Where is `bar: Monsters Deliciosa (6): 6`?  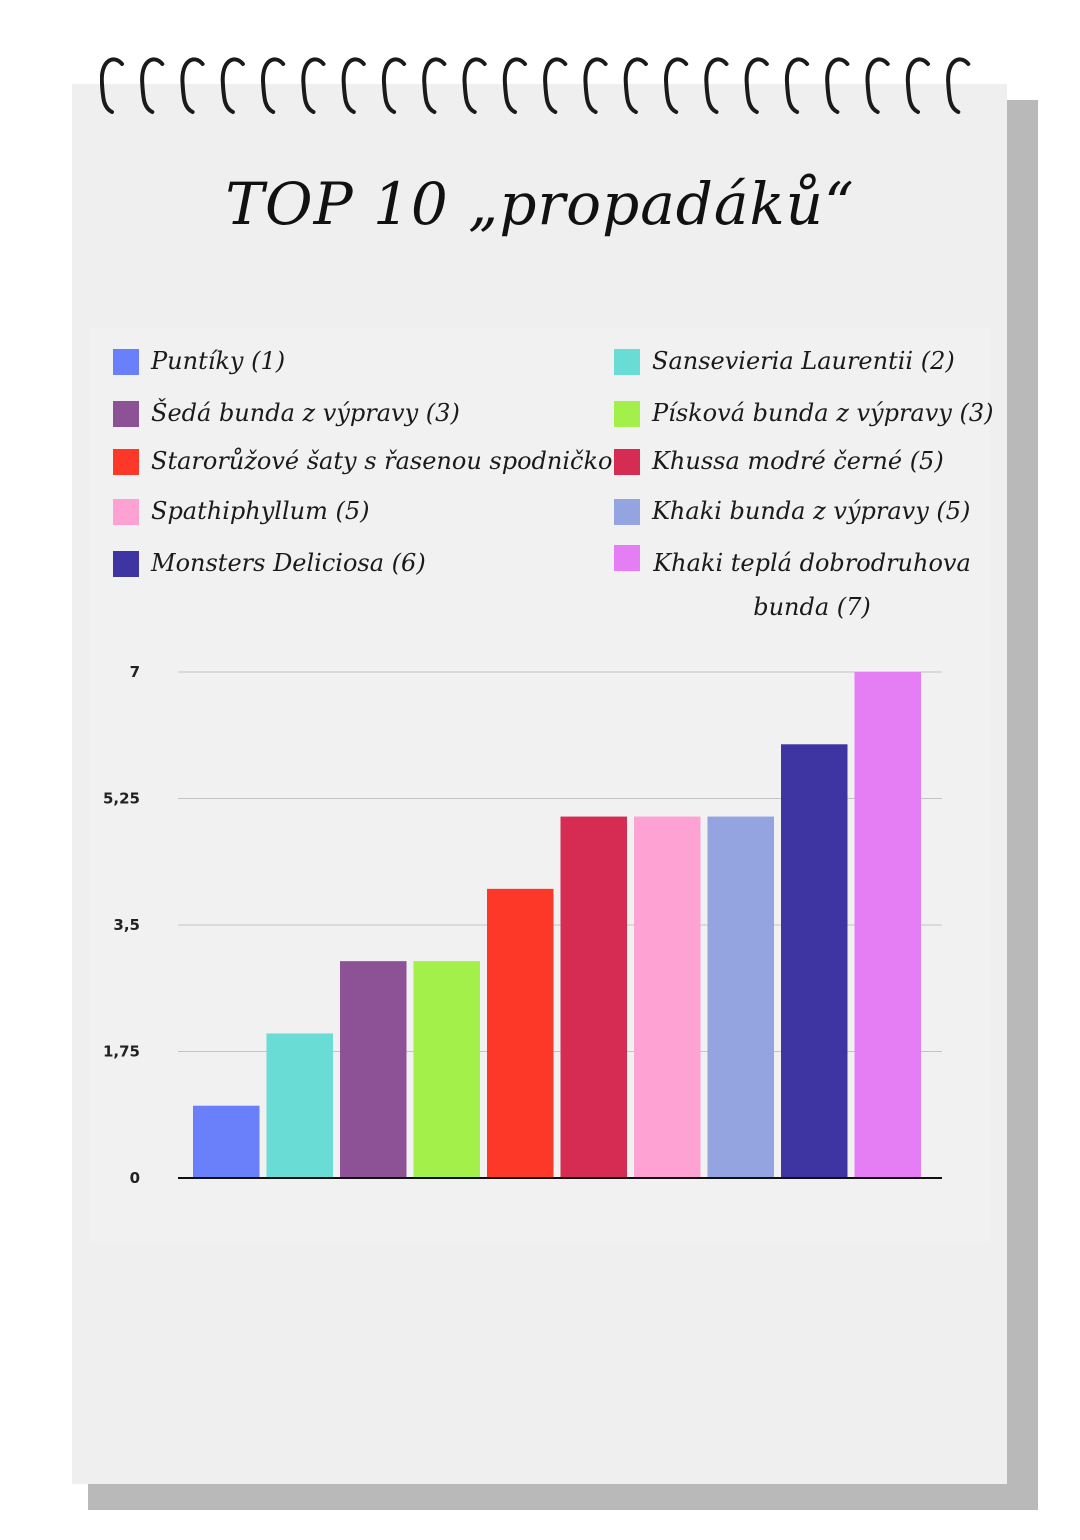
bar: Monsters Deliciosa (6): 6 is located at coordinates (814, 961).